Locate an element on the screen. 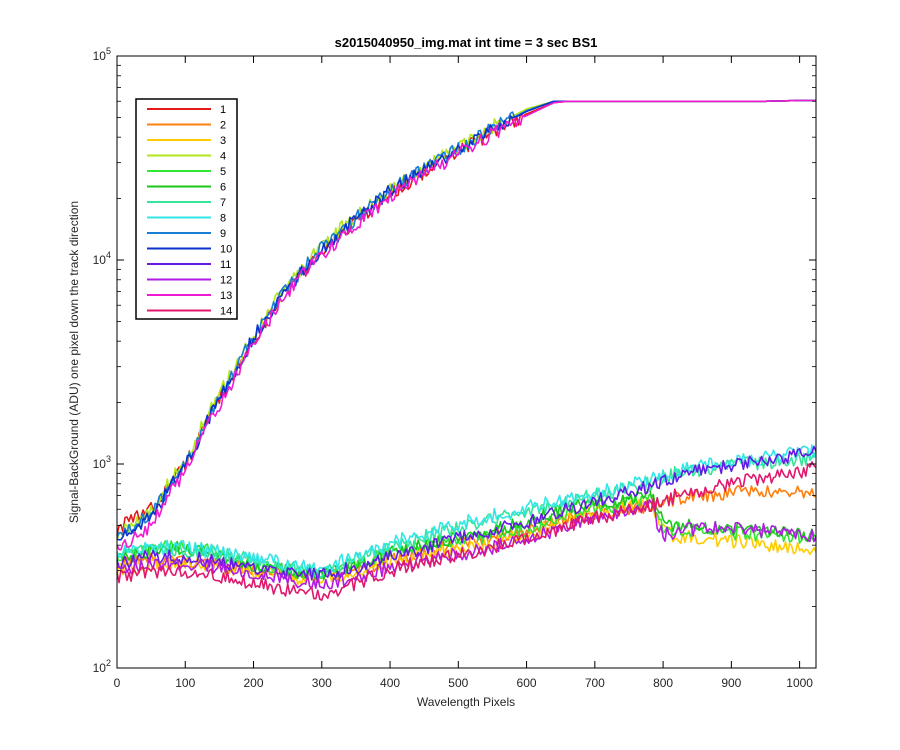  legend-label-14: 14 is located at coordinates (226, 312).